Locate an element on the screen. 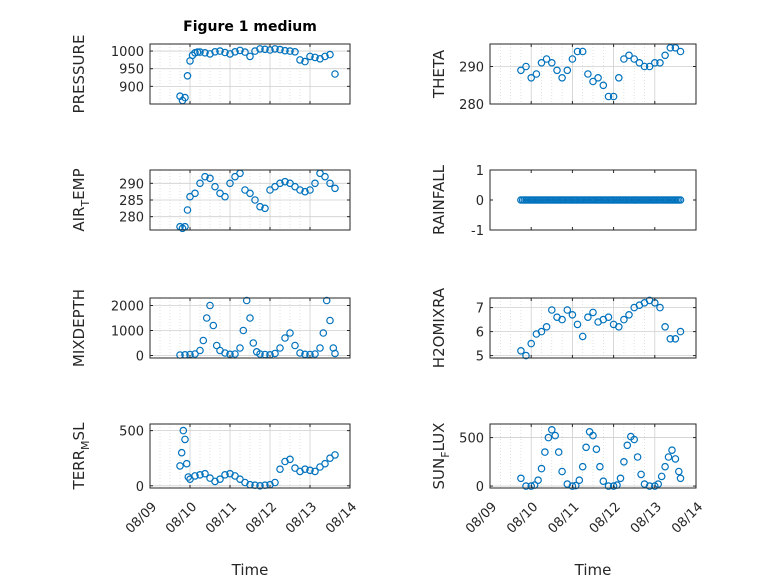  y-tick-label: 2000 is located at coordinates (127, 307).